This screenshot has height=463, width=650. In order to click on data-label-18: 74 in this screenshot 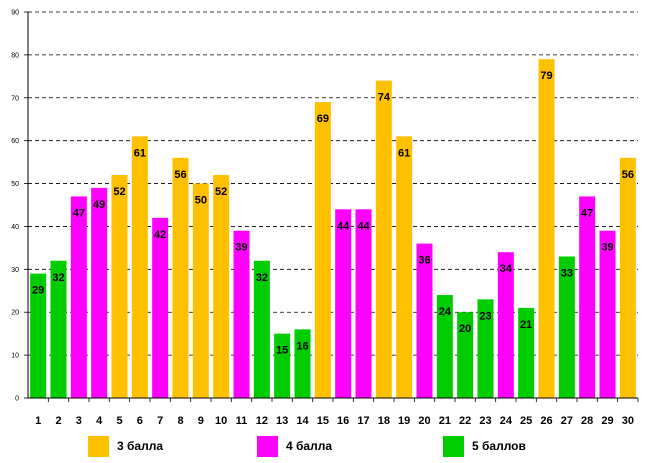, I will do `click(384, 98)`.